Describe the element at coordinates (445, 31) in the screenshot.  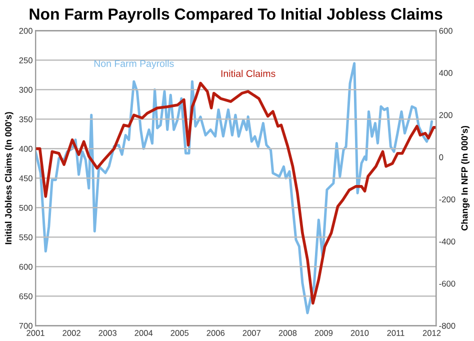
I see `y2-tick-label: 600` at that location.